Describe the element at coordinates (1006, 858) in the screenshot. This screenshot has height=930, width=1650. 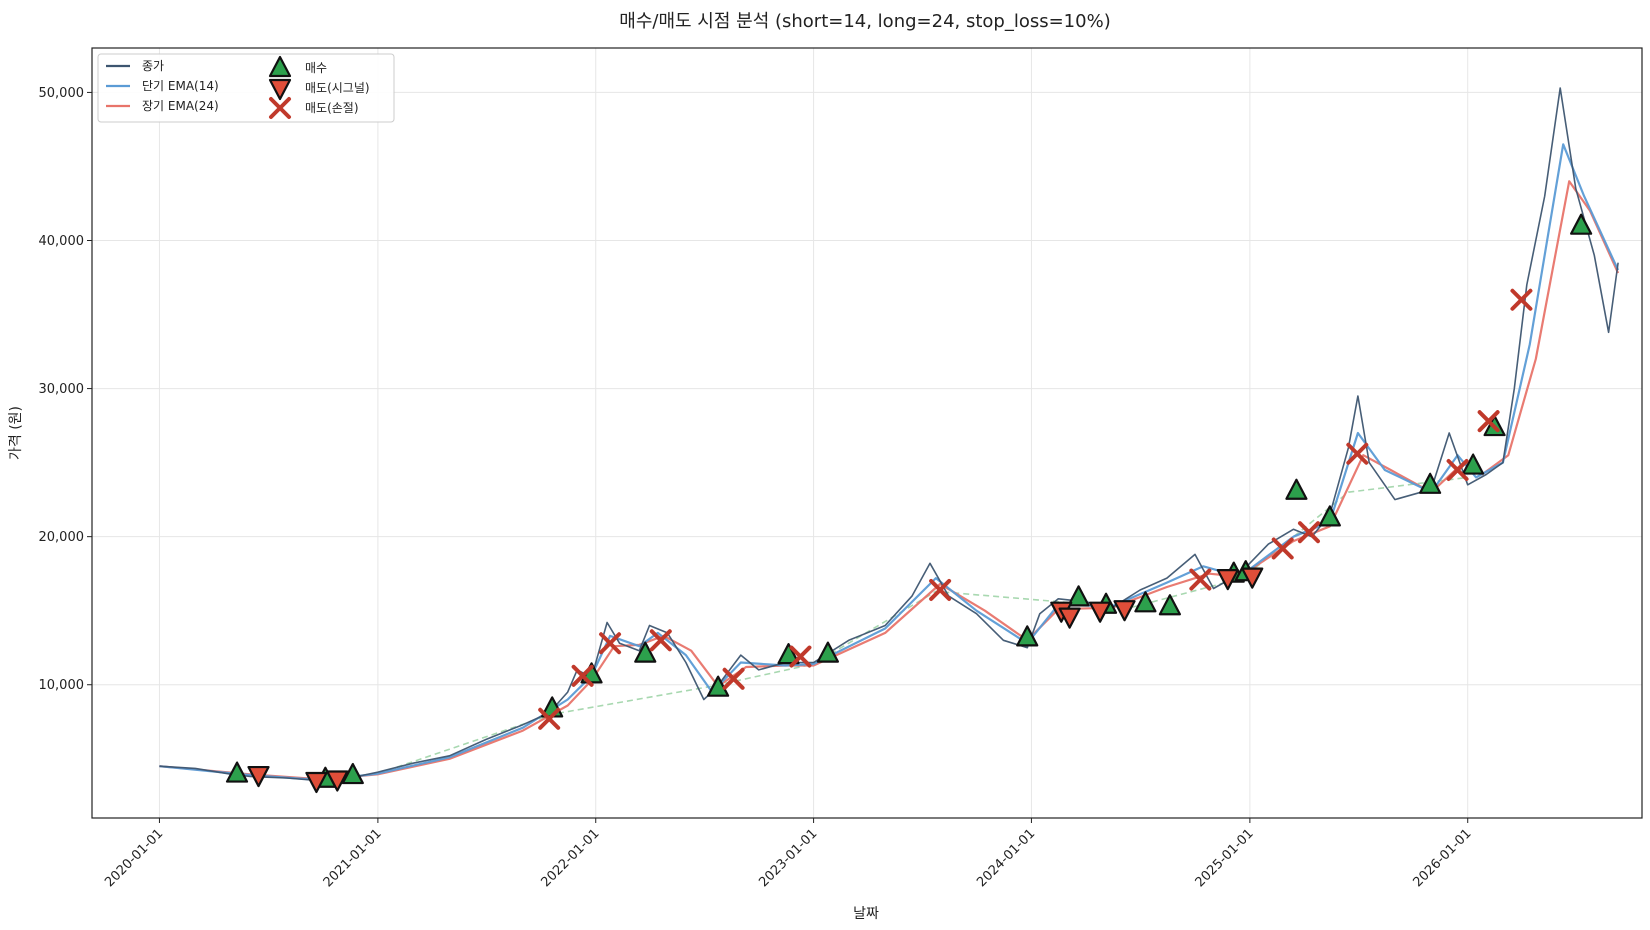
I see `x-tick-label: 2024-01-01` at that location.